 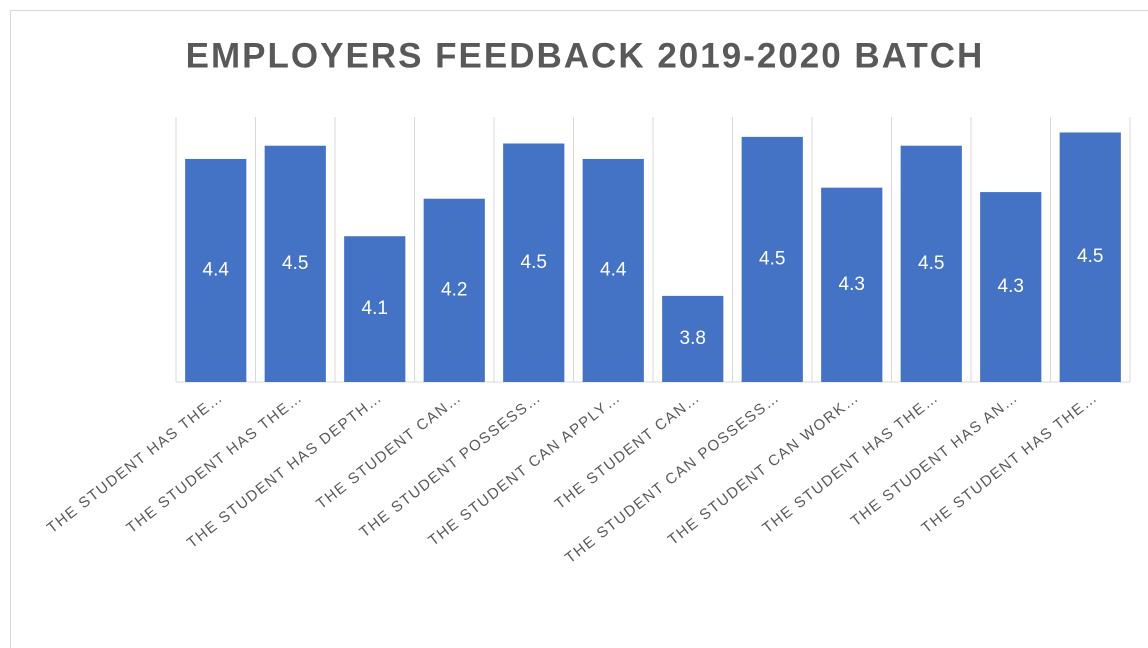 I want to click on chart-title: EMPLOYERS FEEDBACK 2019-2020 BATCH, so click(x=585, y=55).